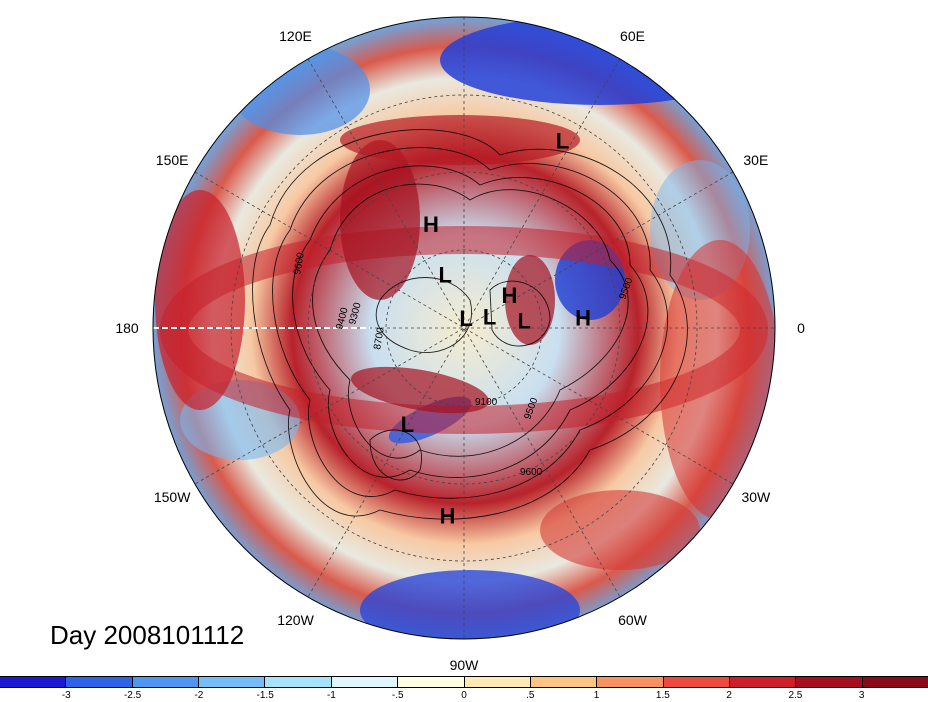  I want to click on longitude-label: 150E, so click(172, 159).